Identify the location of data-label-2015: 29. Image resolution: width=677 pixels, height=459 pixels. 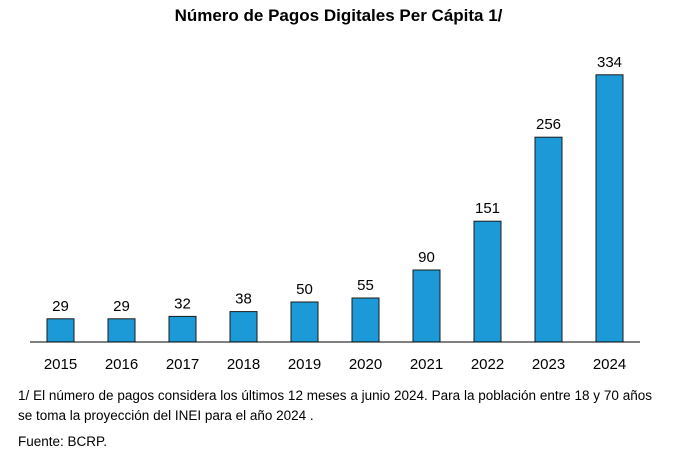
(60, 306).